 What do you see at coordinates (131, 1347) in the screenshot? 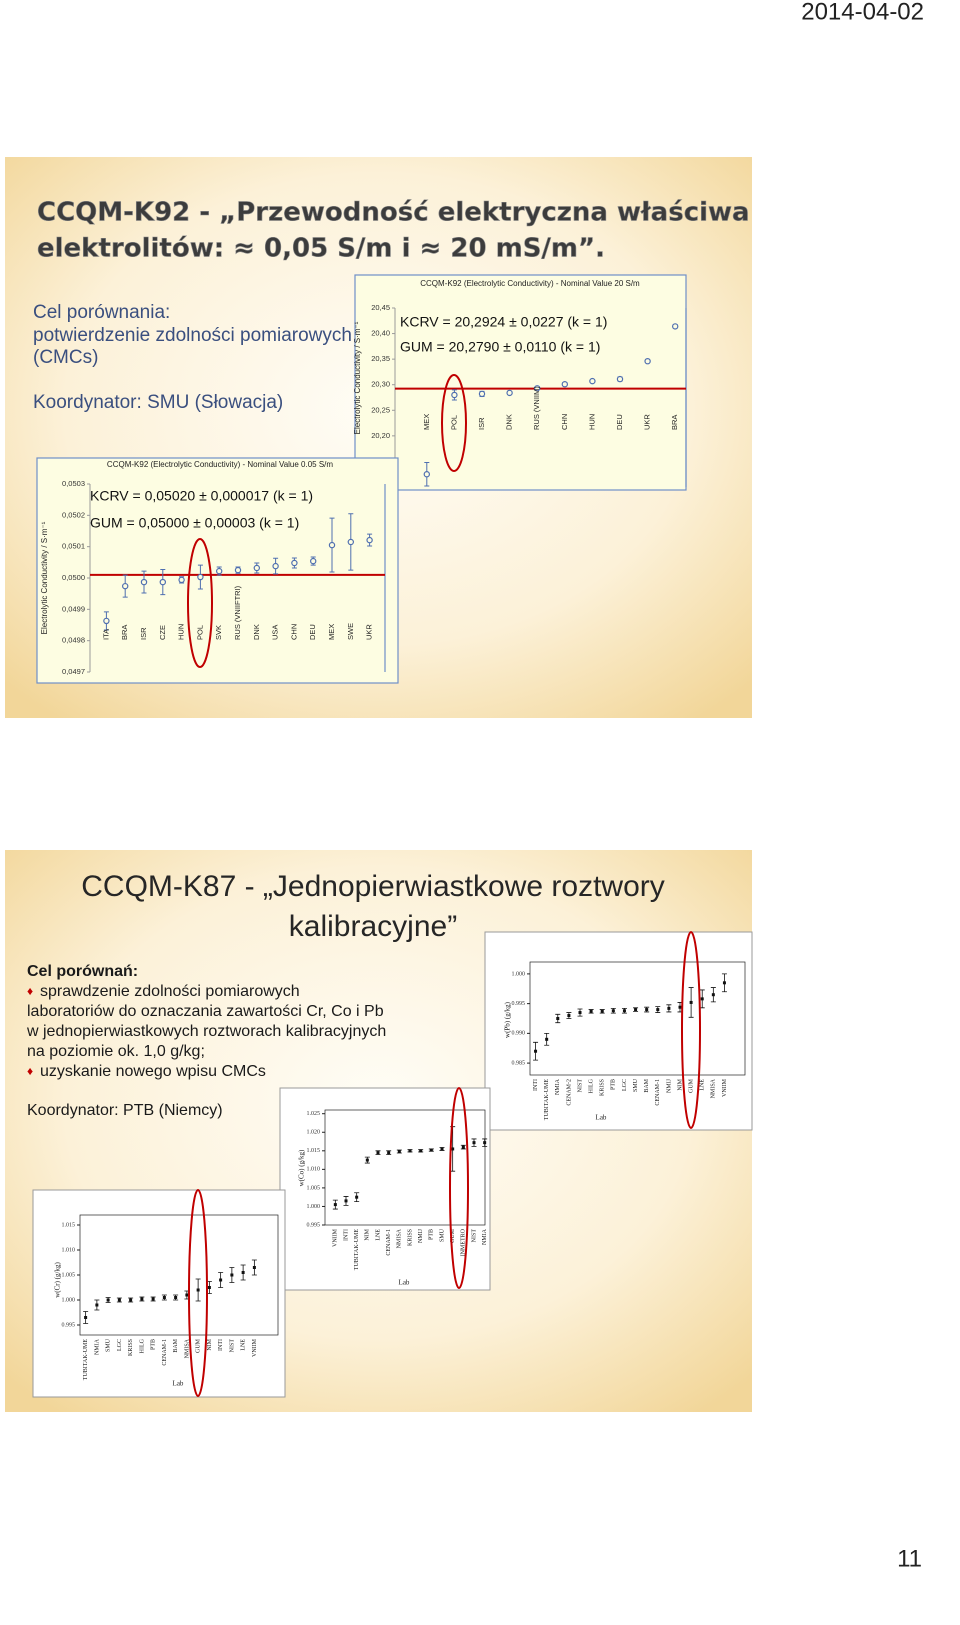
I see `category-label: KRISS` at bounding box center [131, 1347].